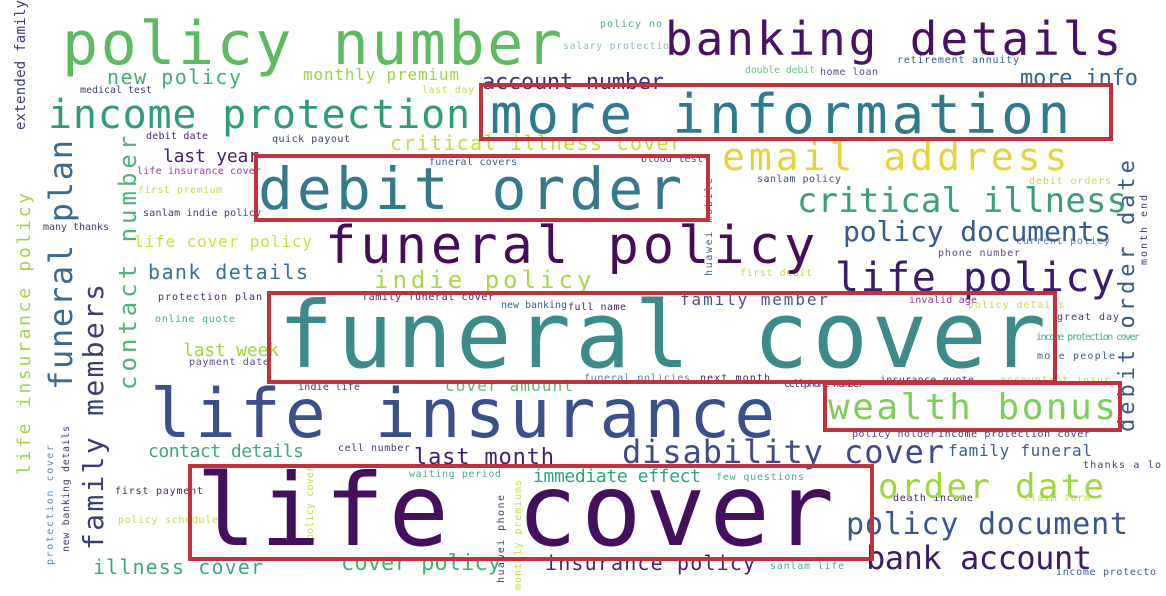 Image resolution: width=1166 pixels, height=596 pixels. Describe the element at coordinates (202, 213) in the screenshot. I see `cloud-word-sanlam-indie-policy: sanlam indie policy` at that location.